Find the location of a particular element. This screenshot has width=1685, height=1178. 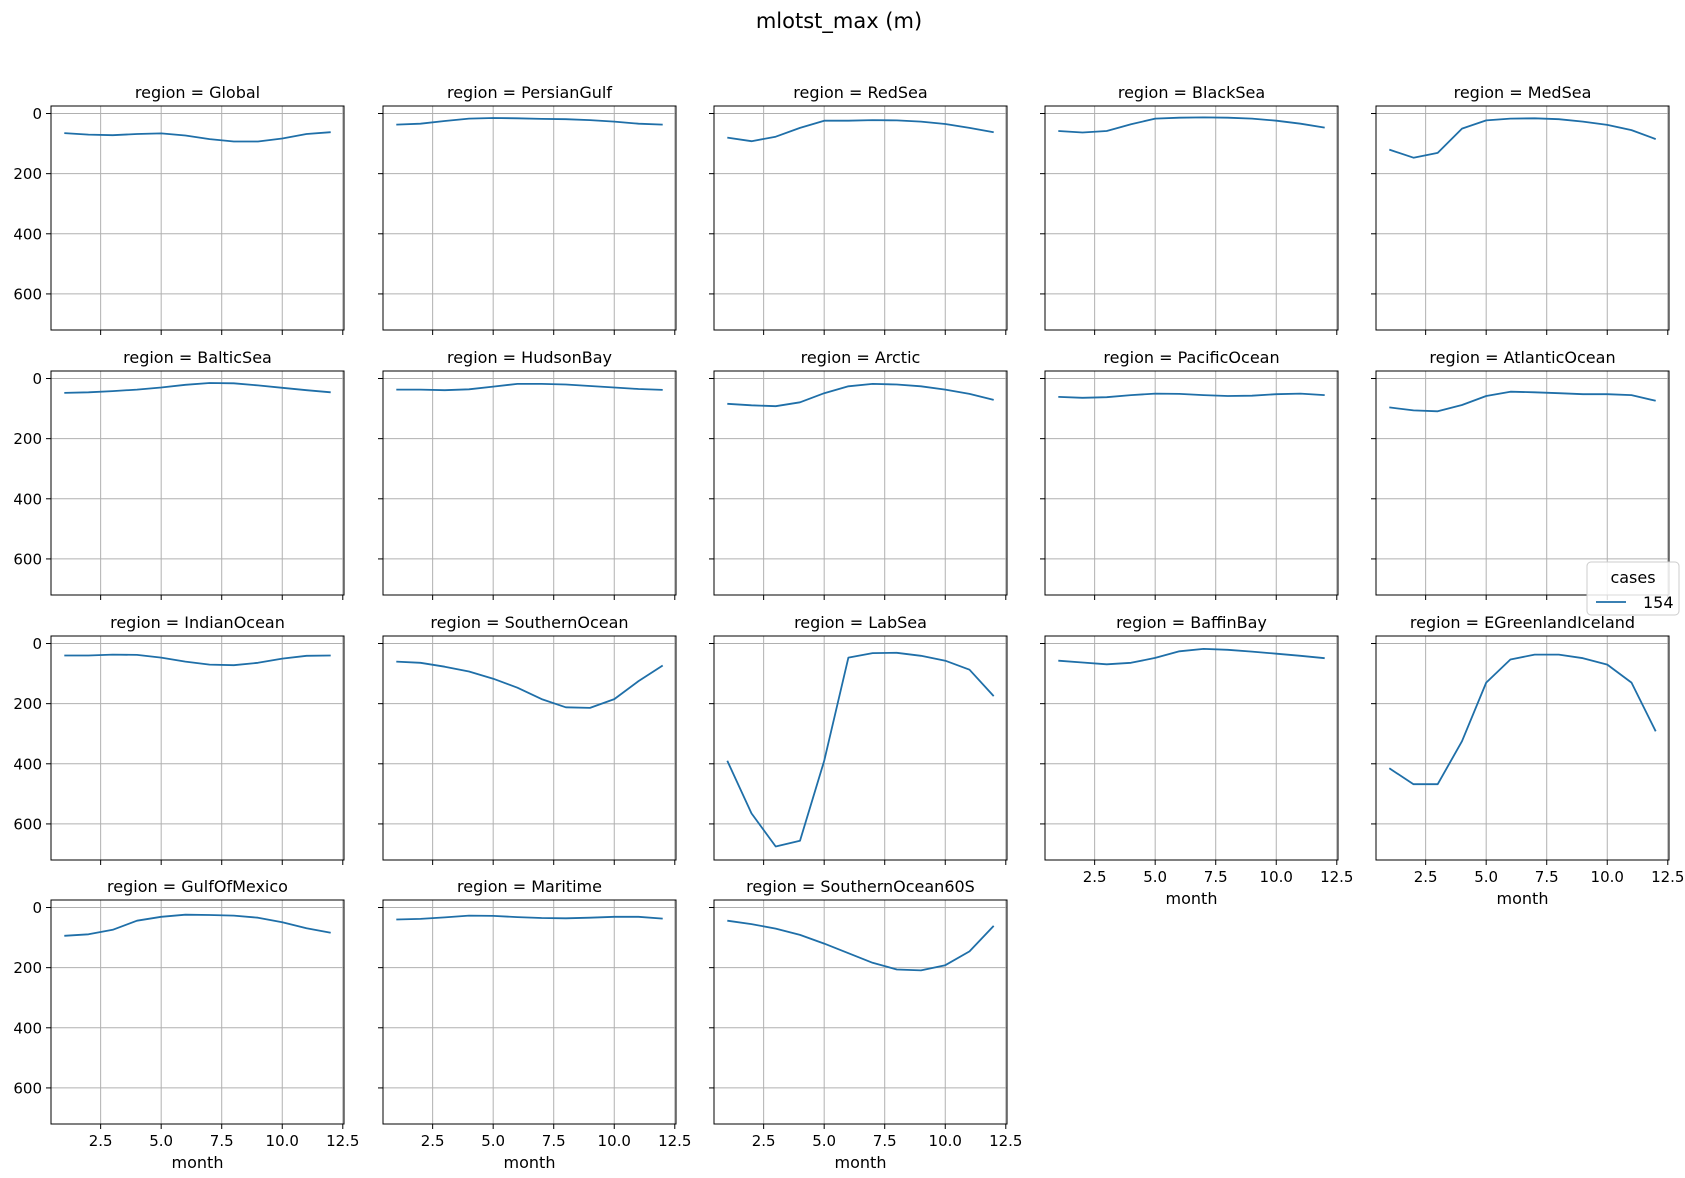

facet-panel: region = LabSea is located at coordinates (858, 739).